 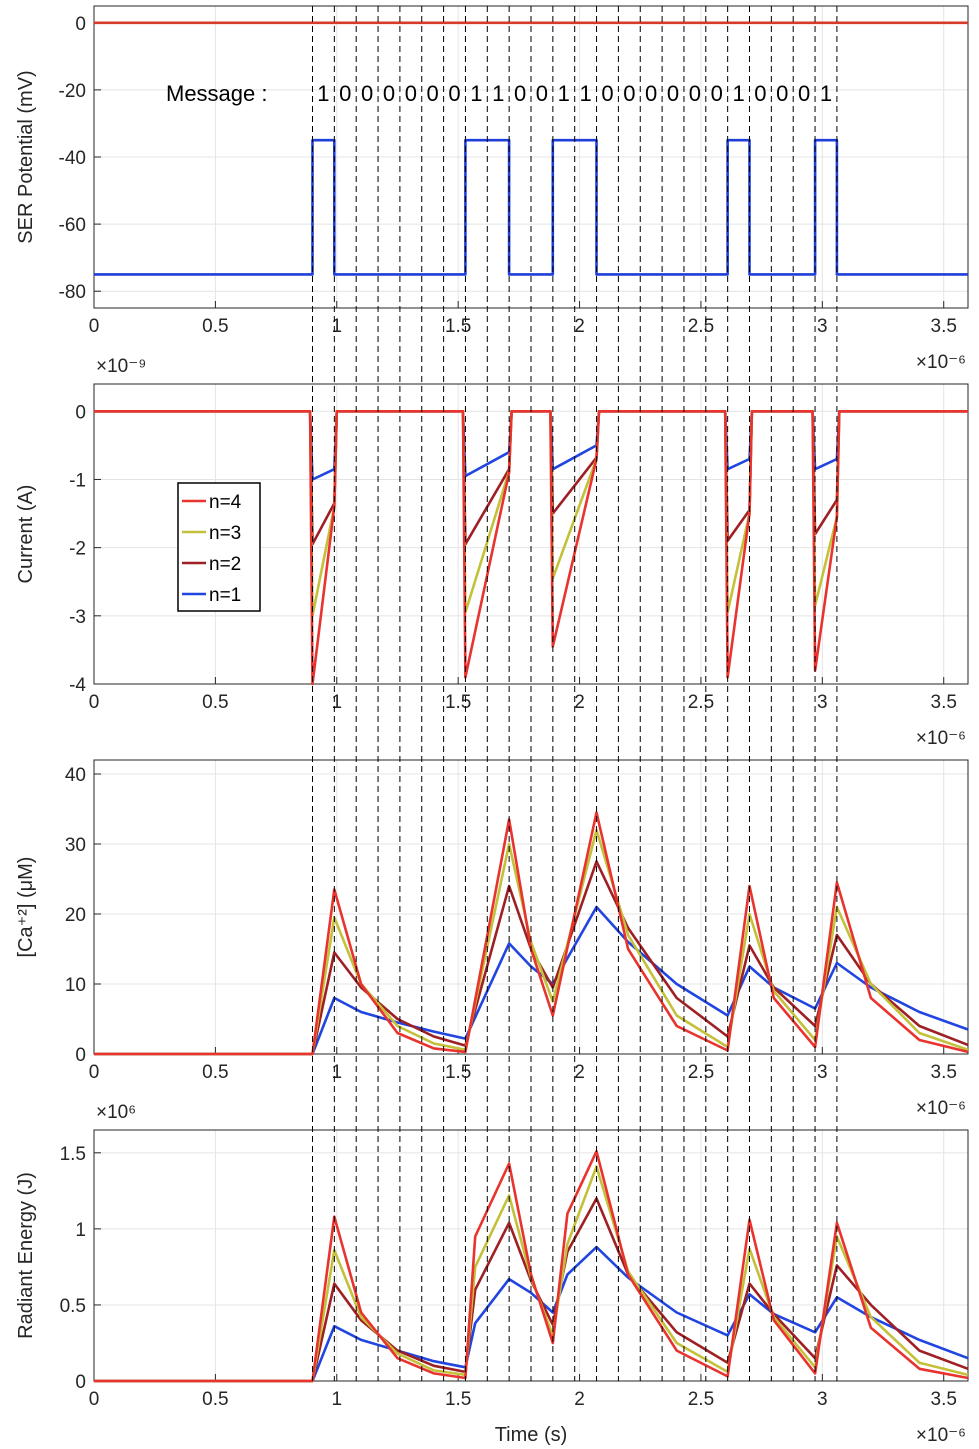 What do you see at coordinates (72, 292) in the screenshot?
I see `y-tick-label: -80` at bounding box center [72, 292].